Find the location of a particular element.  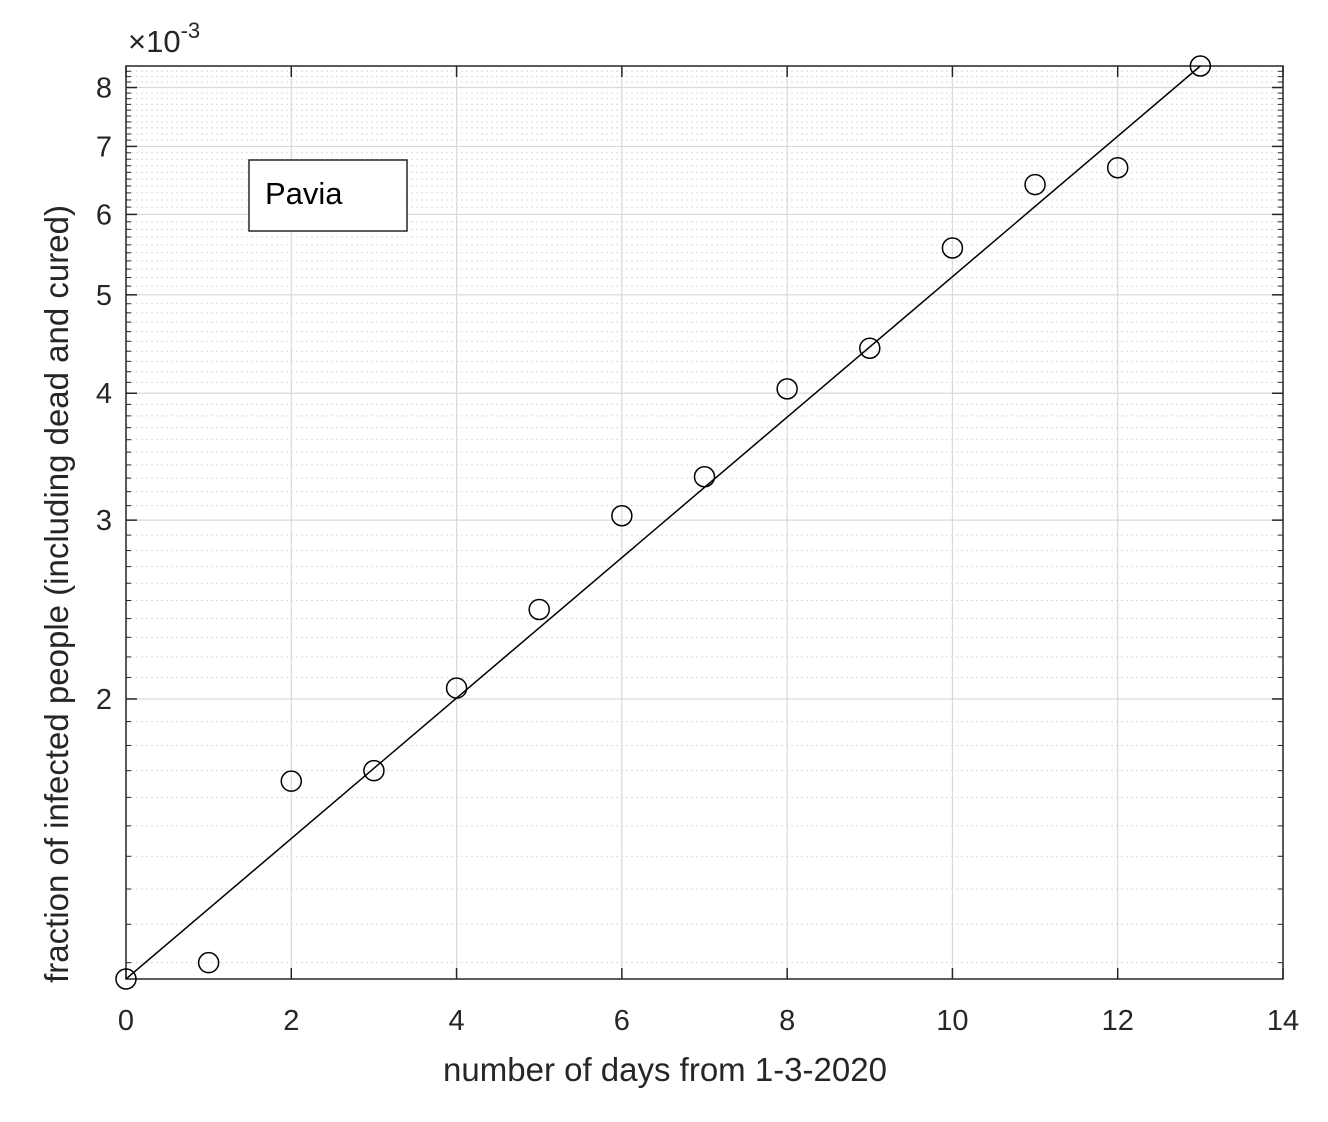

y-tick-labels: 2 3 4 5 6 7 8 is located at coordinates (104, 394).